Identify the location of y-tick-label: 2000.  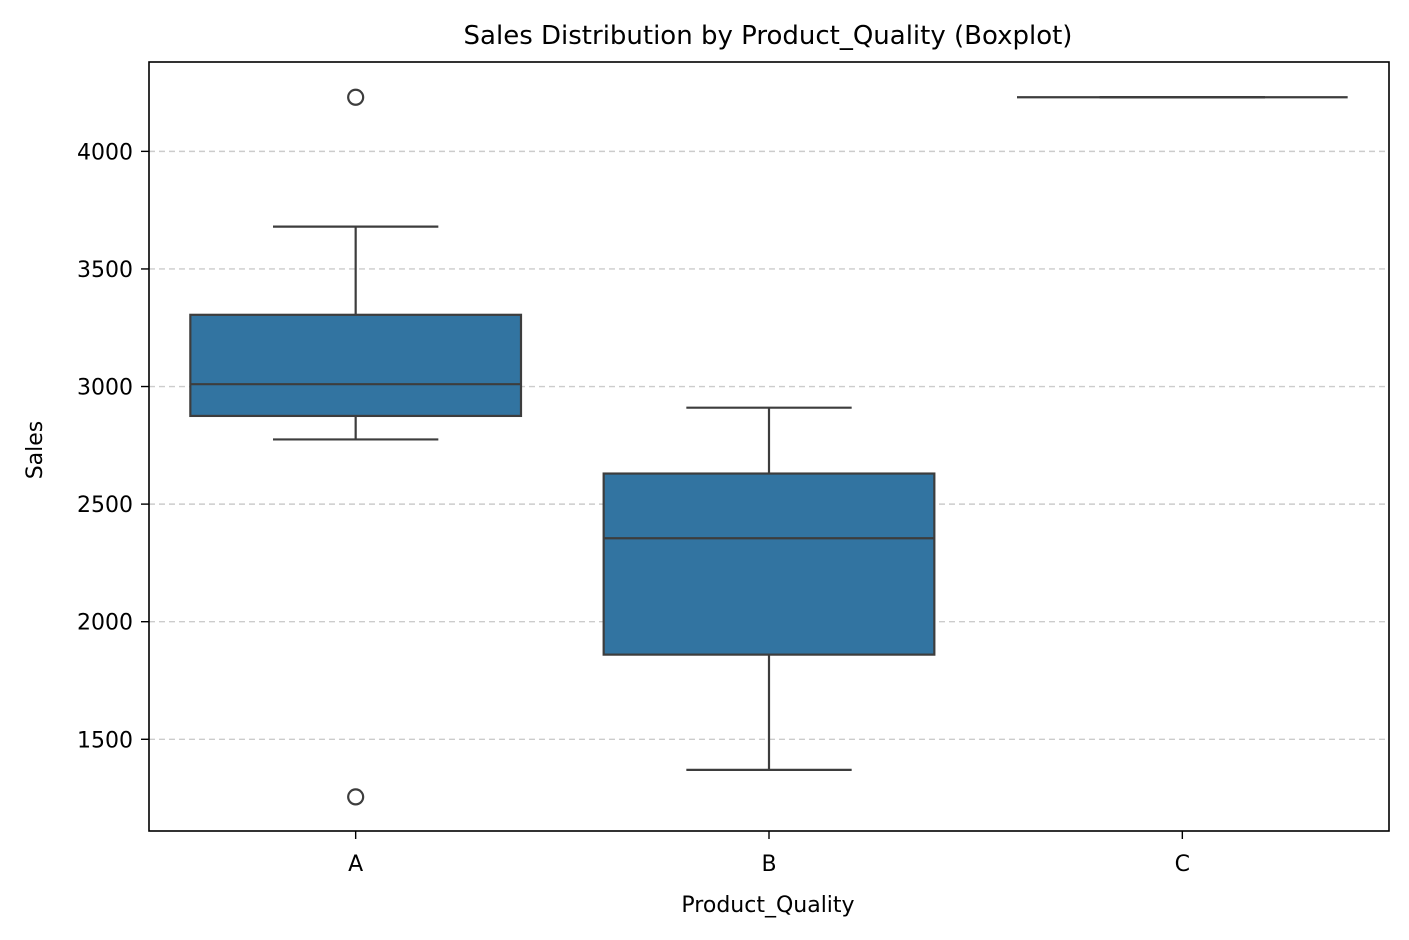
(105, 623).